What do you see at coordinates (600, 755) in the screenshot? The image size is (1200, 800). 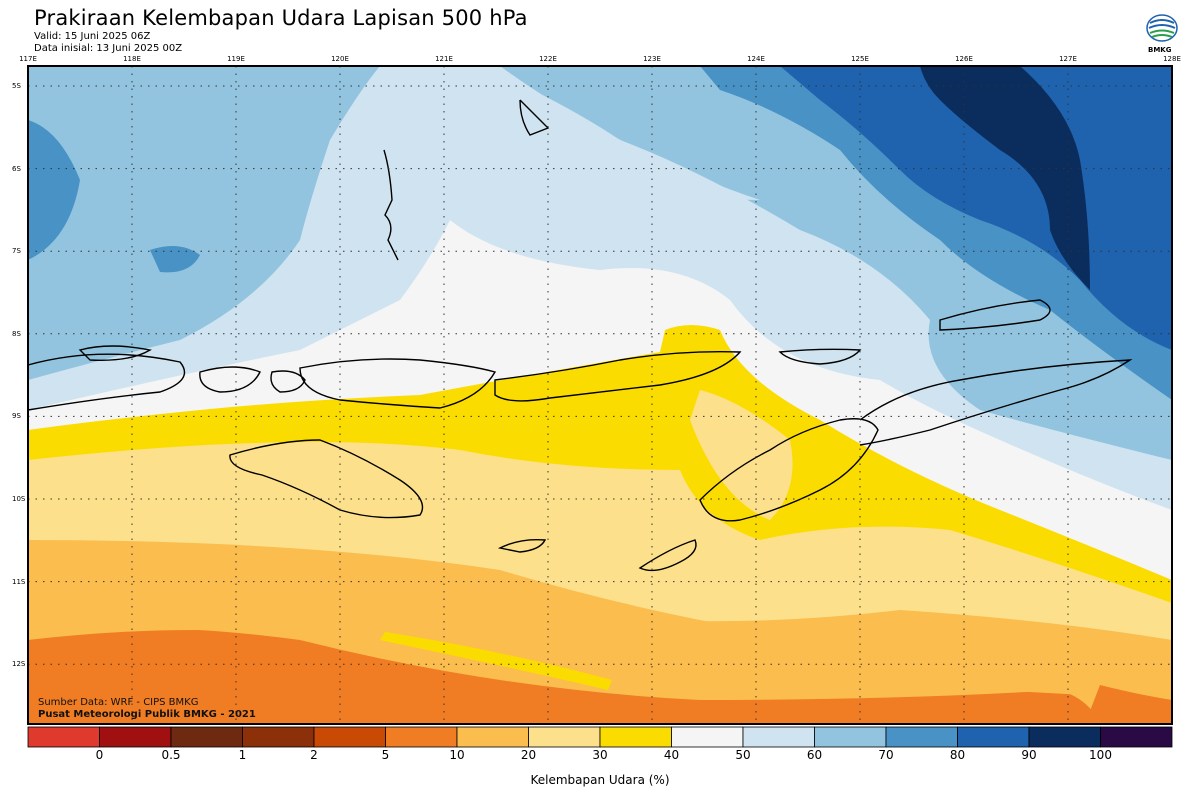 I see `legend-tick: 30` at bounding box center [600, 755].